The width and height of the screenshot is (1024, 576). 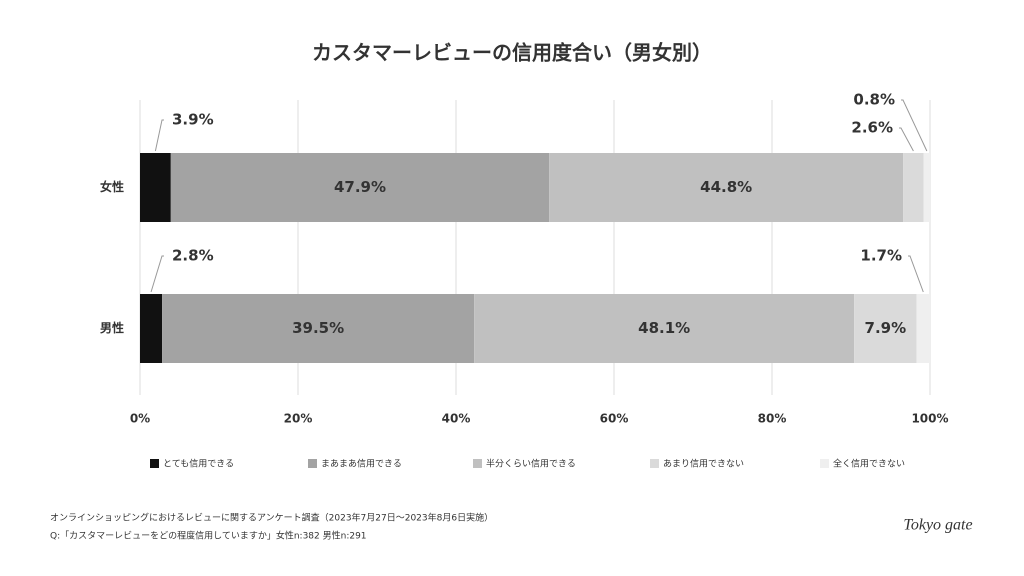 What do you see at coordinates (198, 464) in the screenshot?
I see `legend-label: とても信用できる` at bounding box center [198, 464].